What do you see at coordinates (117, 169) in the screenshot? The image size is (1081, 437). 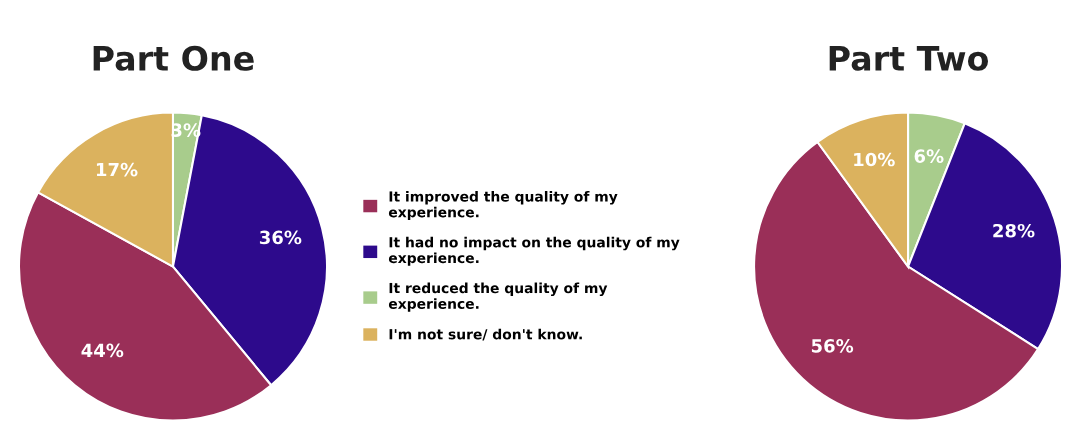 I see `data-label: 17%` at bounding box center [117, 169].